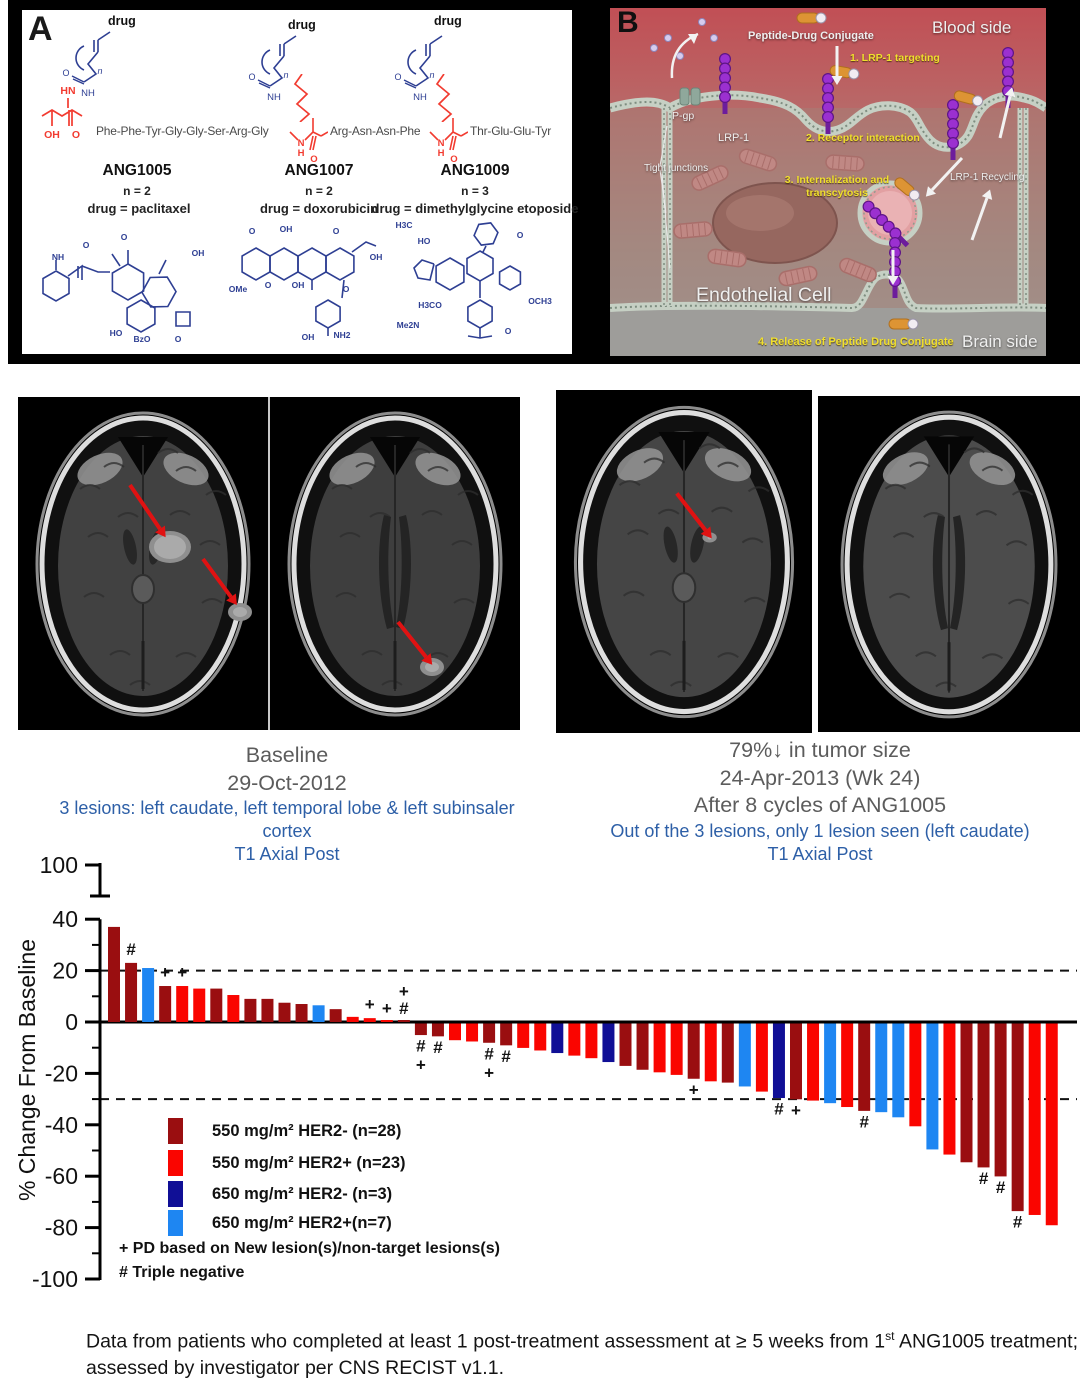 The image size is (1080, 1383). Describe the element at coordinates (175, 1163) in the screenshot. I see `legend-swatch-550-her2pos` at that location.